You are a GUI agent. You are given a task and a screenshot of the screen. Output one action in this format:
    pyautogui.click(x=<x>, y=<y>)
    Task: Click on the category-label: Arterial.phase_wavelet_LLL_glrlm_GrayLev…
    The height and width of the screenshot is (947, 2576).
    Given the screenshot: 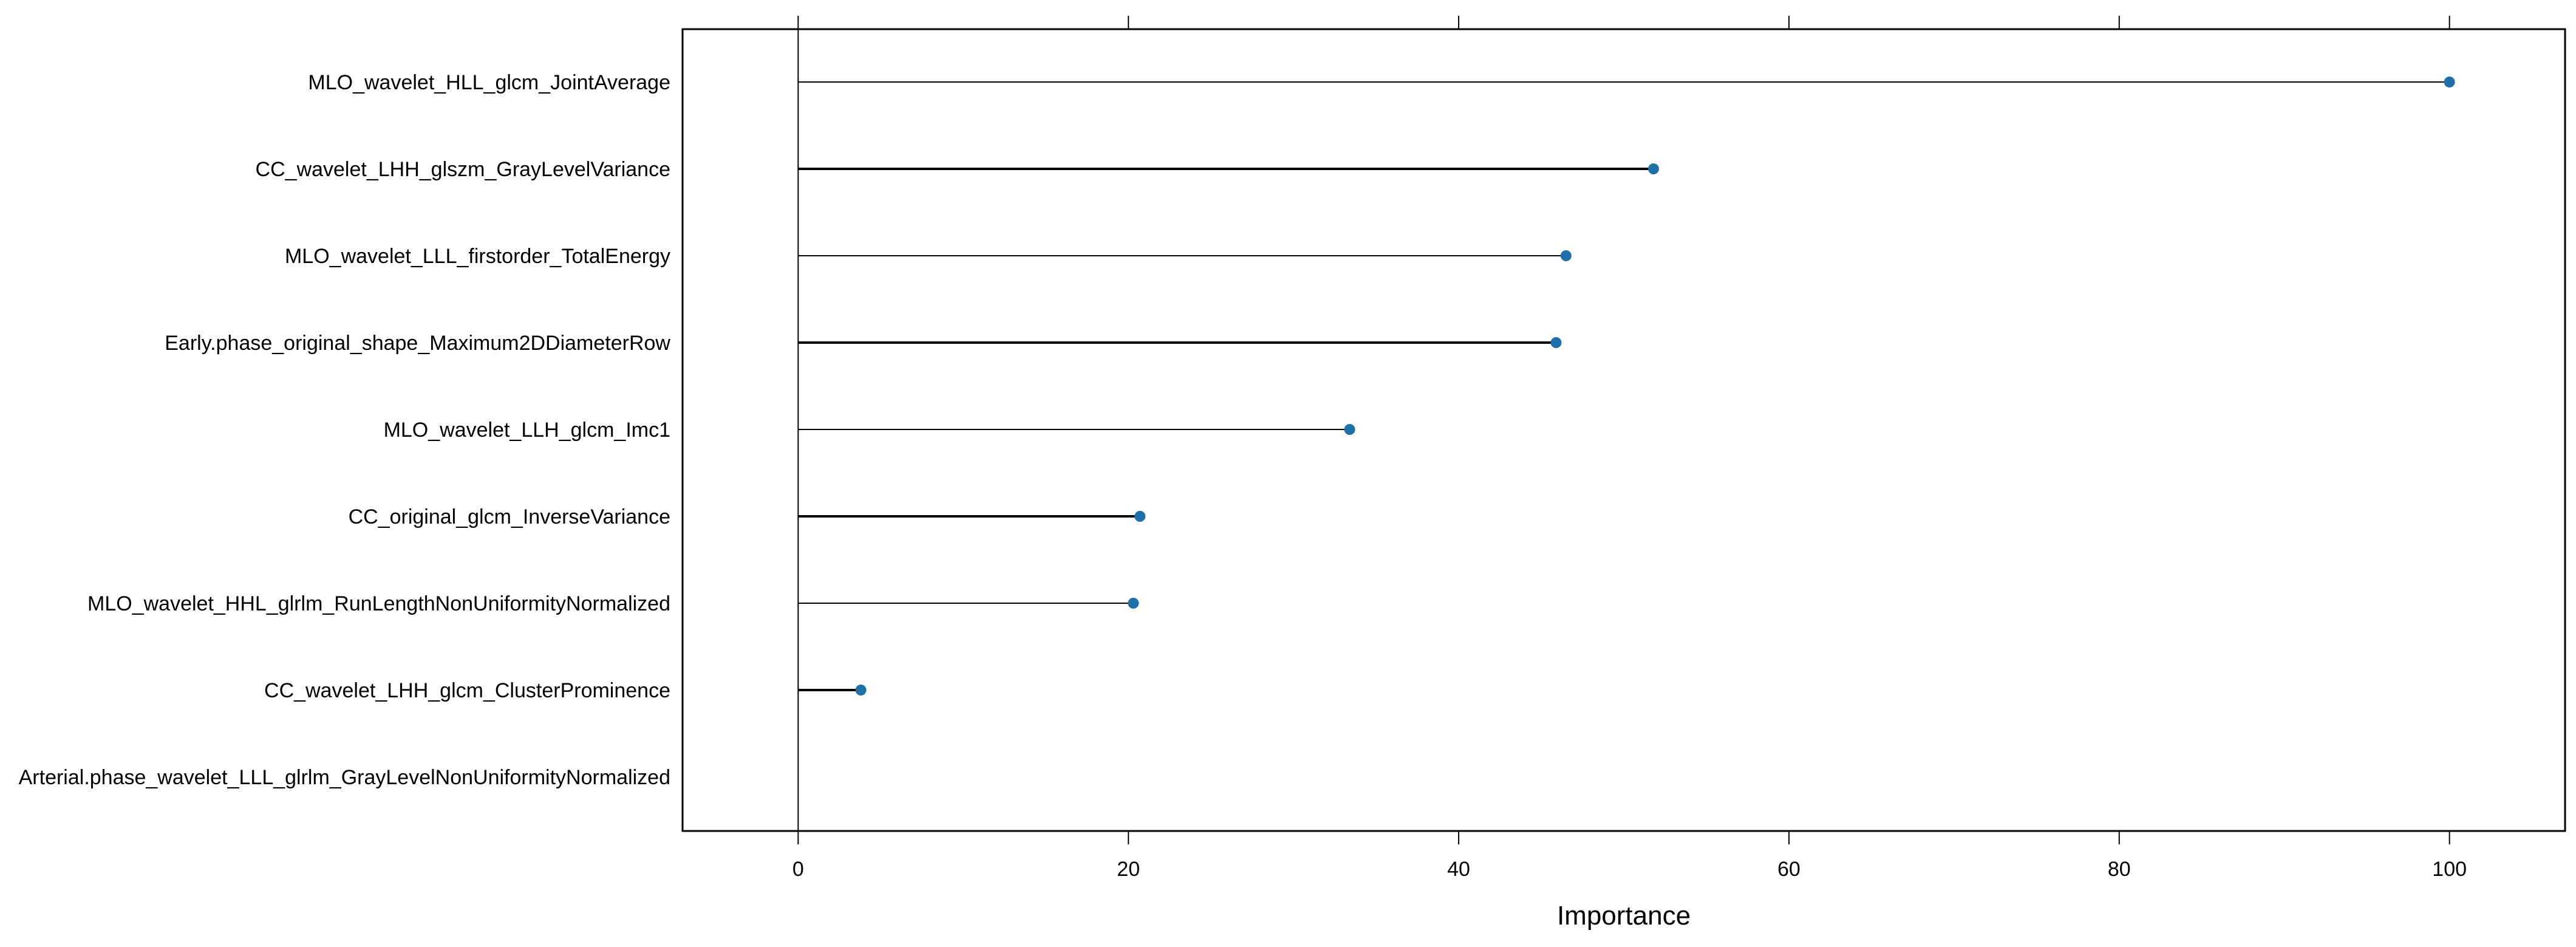 What is the action you would take?
    pyautogui.click(x=344, y=777)
    